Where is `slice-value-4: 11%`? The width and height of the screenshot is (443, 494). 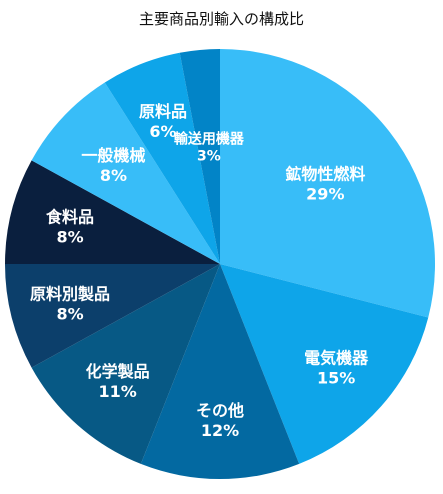 slice-value-4: 11% is located at coordinates (117, 391).